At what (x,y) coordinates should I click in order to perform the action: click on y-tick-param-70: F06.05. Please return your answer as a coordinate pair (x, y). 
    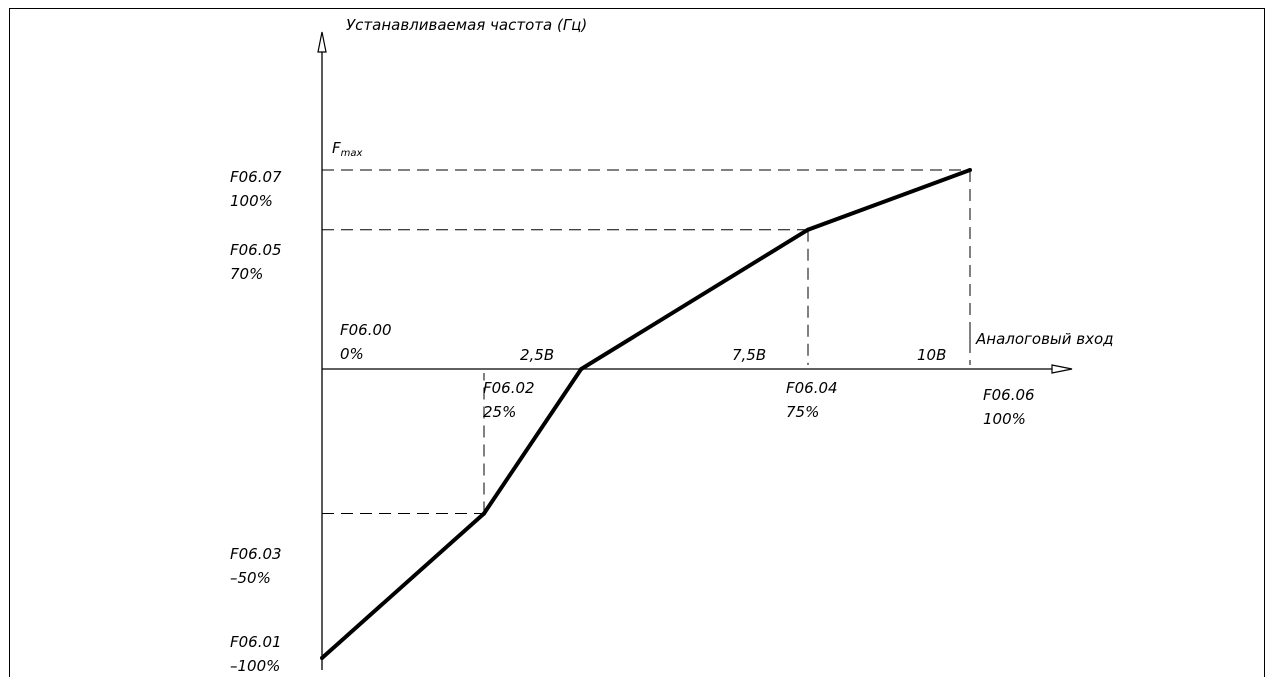
    Looking at the image, I should click on (256, 250).